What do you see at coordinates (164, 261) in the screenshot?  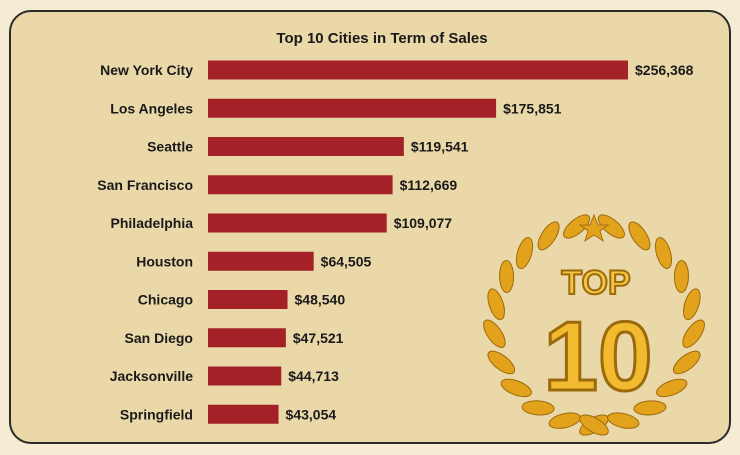 I see `category-label: Houston` at bounding box center [164, 261].